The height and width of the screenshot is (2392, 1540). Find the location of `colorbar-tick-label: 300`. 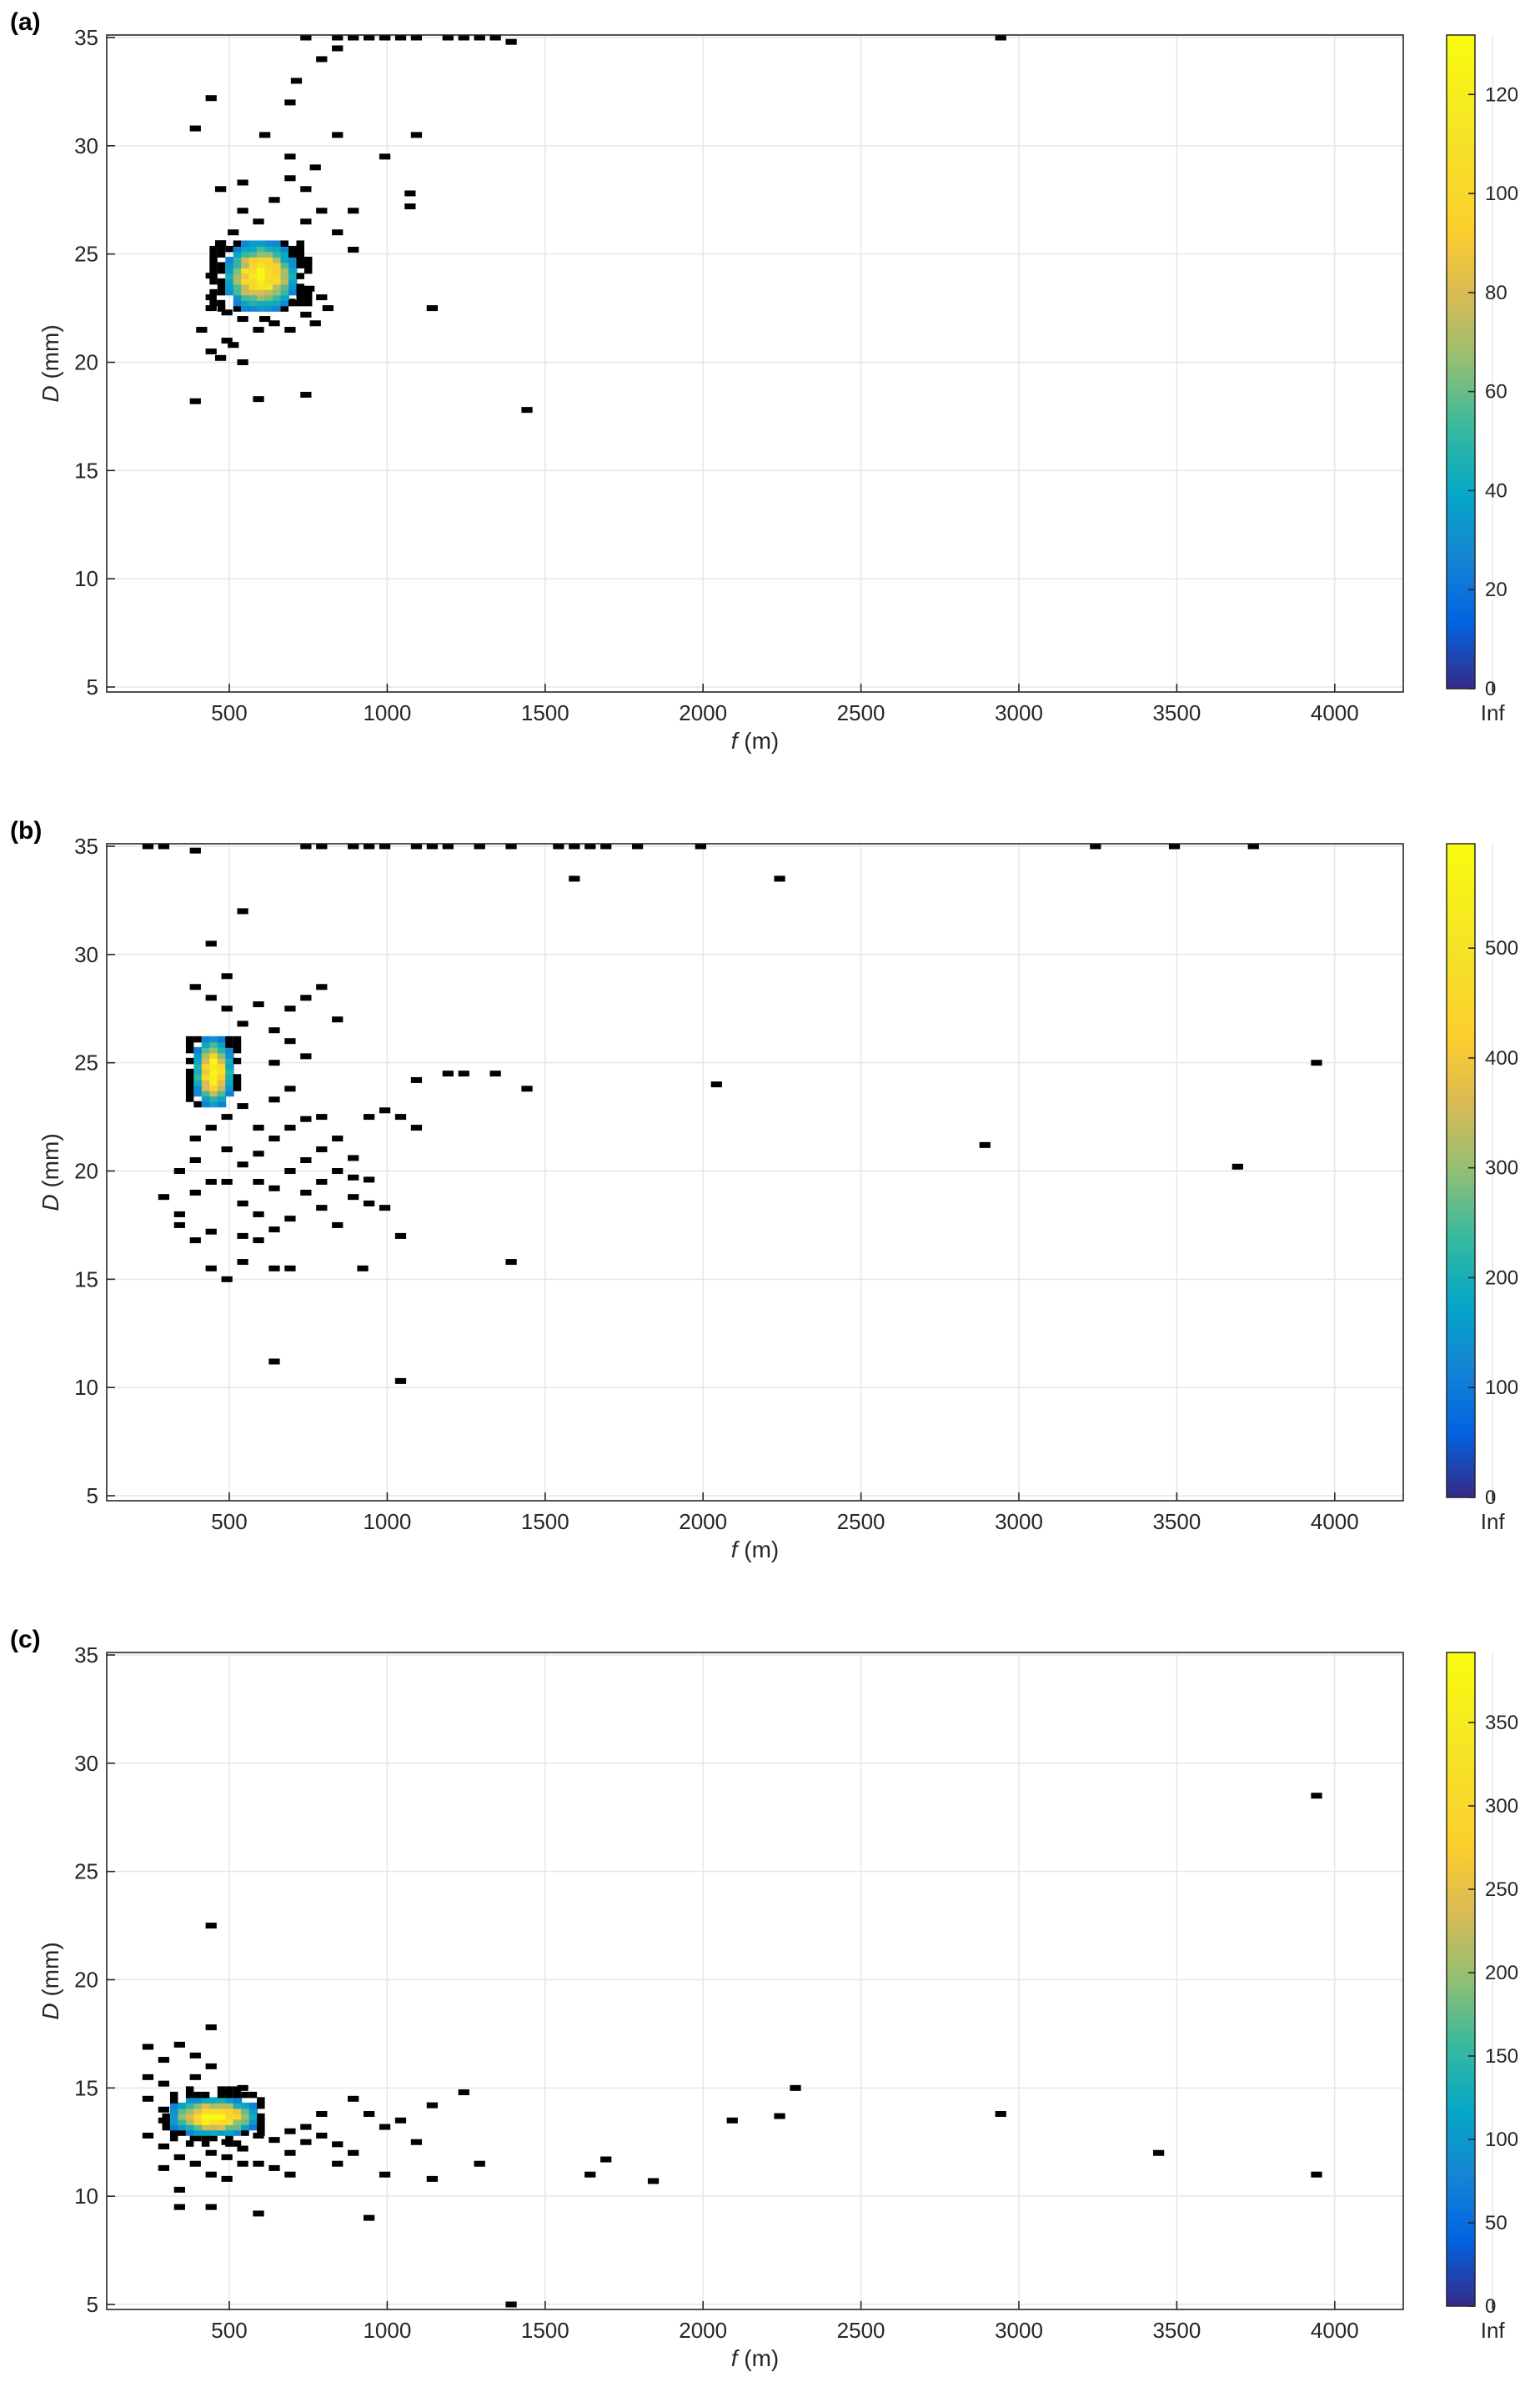

colorbar-tick-label: 300 is located at coordinates (1501, 1168).